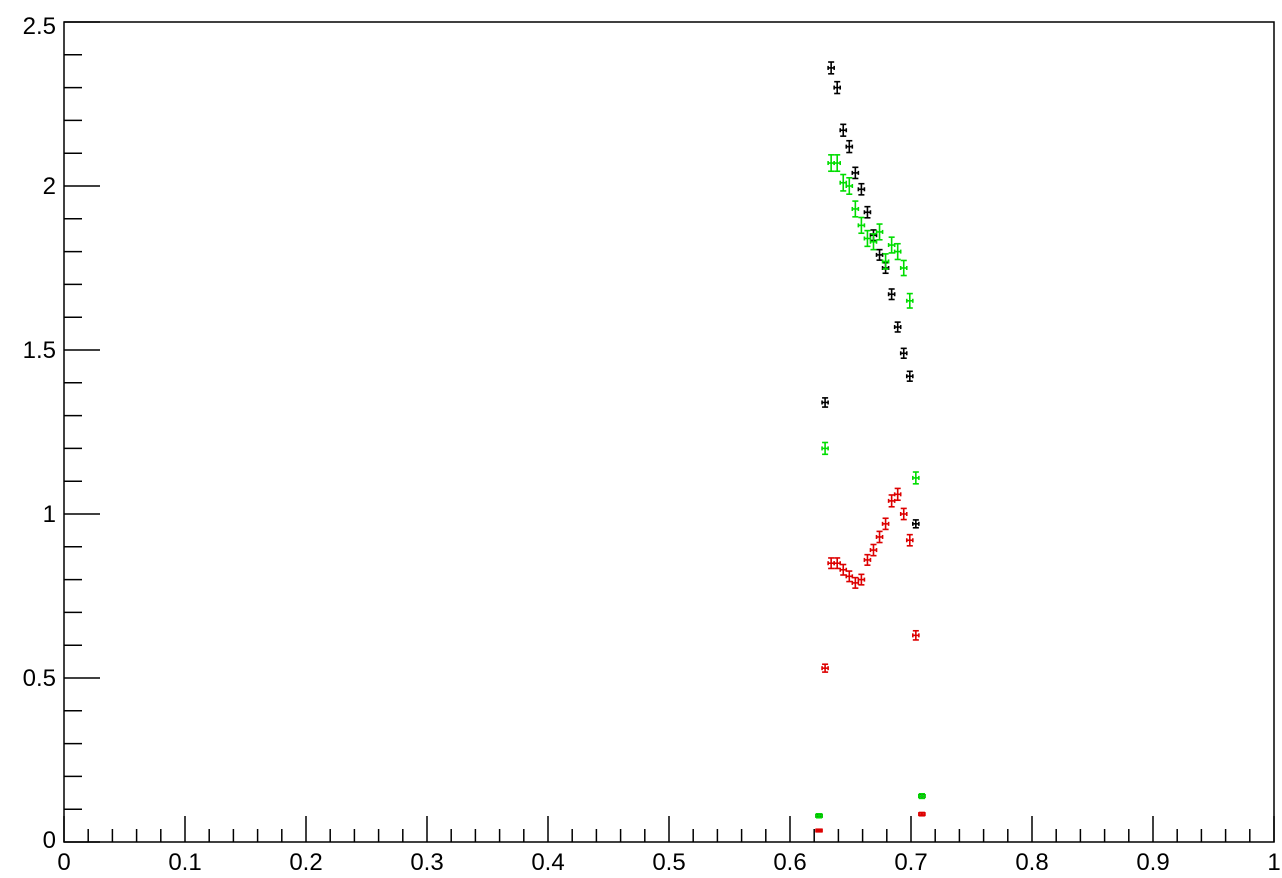 Image resolution: width=1282 pixels, height=878 pixels. I want to click on x-tick-label: 0.9, so click(1152, 862).